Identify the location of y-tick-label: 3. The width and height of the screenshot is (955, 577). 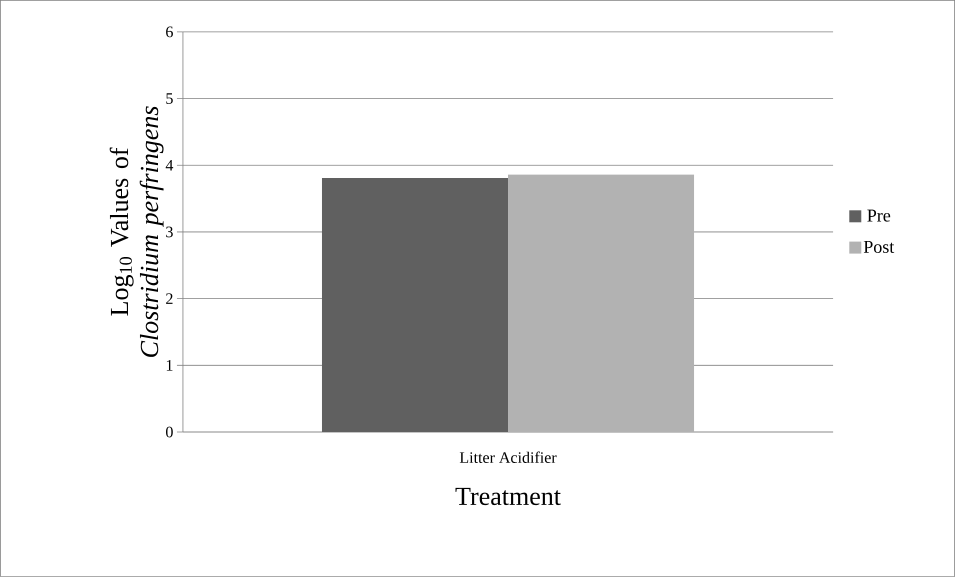
(169, 232).